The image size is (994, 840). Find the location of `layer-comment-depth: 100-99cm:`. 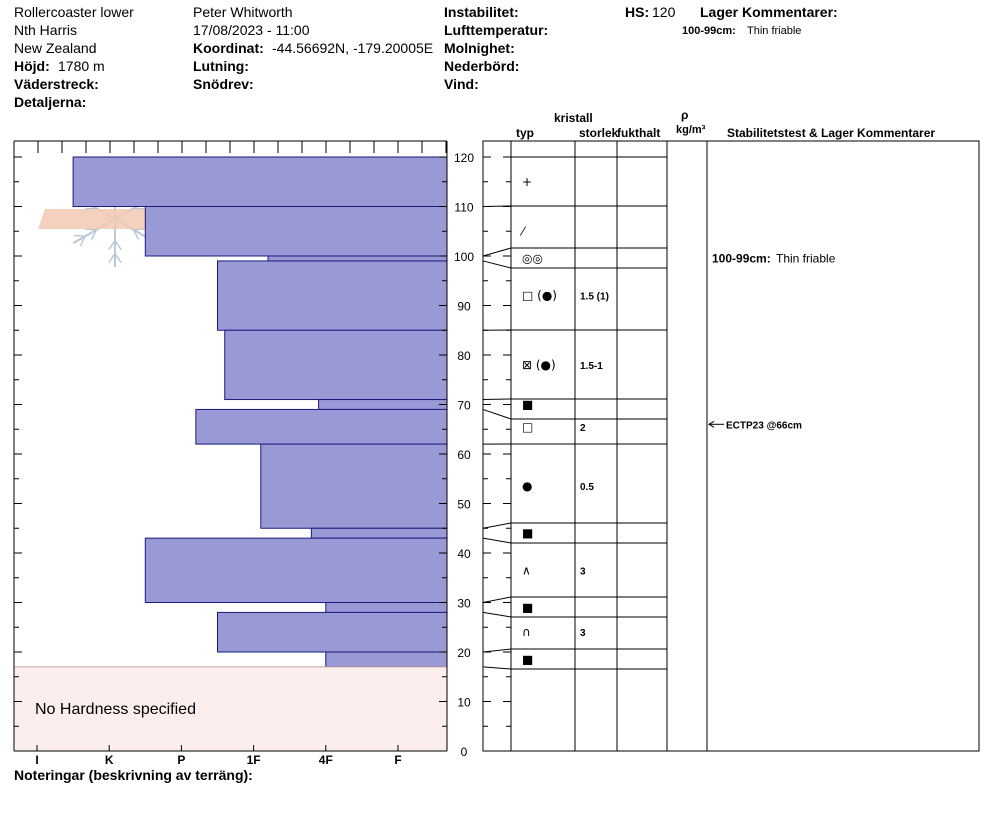

layer-comment-depth: 100-99cm: is located at coordinates (709, 31).